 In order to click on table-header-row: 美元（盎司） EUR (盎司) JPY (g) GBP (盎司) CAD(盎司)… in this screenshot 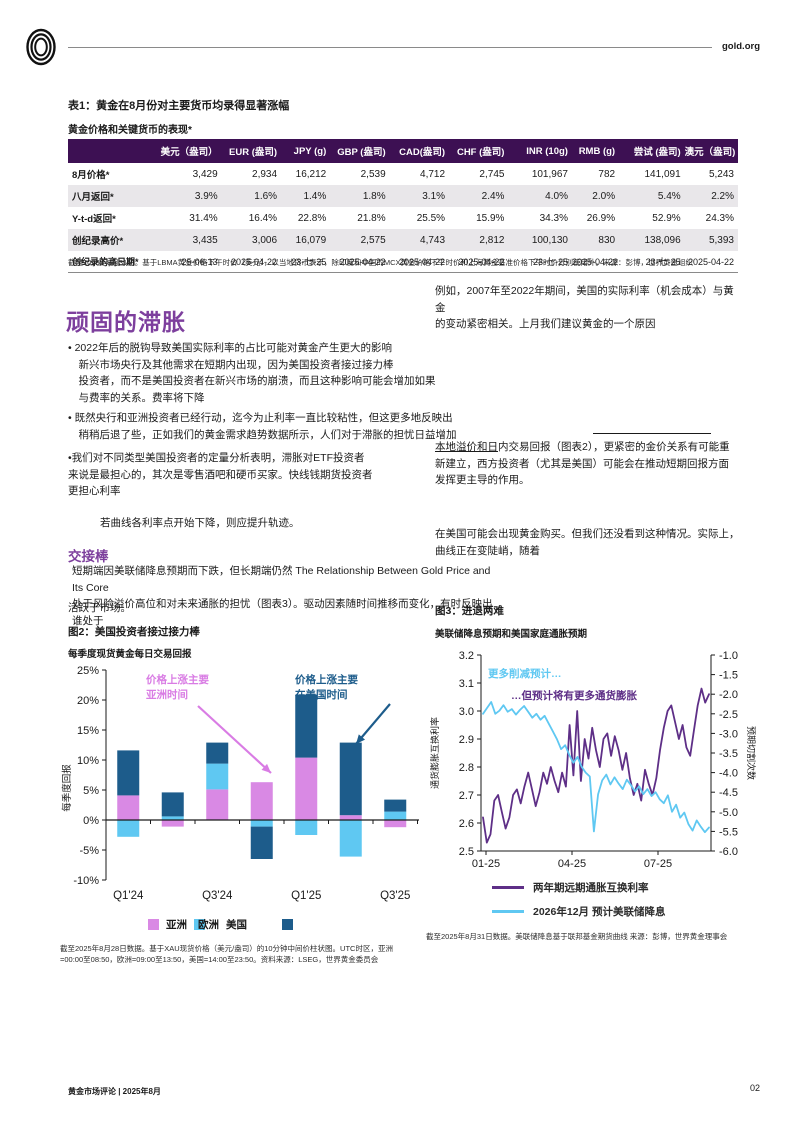, I will do `click(403, 151)`.